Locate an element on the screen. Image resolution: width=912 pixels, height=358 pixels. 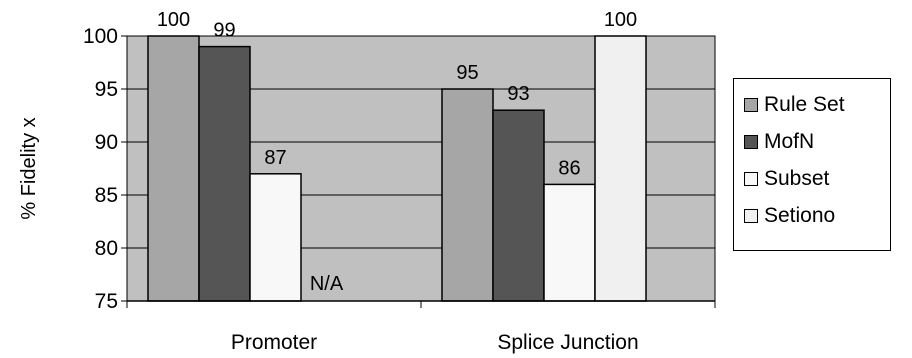
legend-item: Rule Set is located at coordinates (794, 105).